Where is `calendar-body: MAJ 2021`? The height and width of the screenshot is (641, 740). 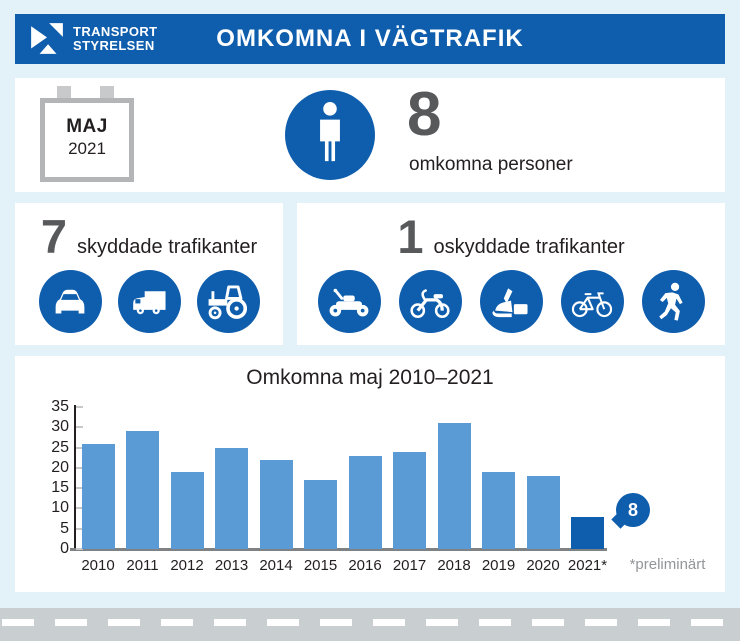
calendar-body: MAJ 2021 is located at coordinates (87, 140).